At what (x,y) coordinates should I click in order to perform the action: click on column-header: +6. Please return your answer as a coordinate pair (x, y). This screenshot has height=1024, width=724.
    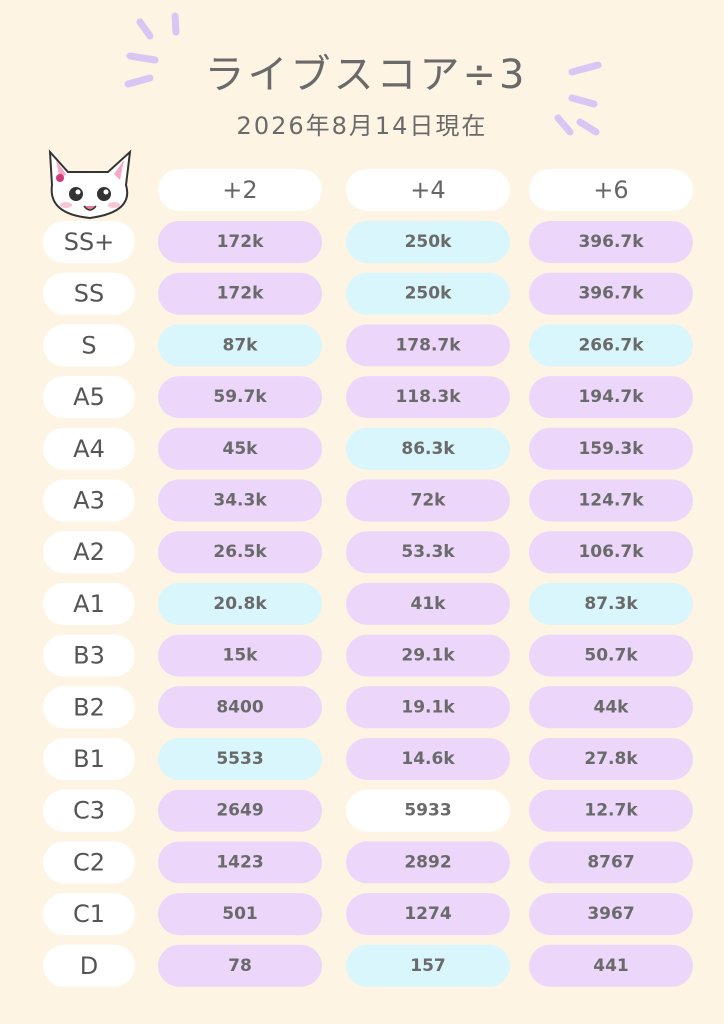
    Looking at the image, I should click on (610, 190).